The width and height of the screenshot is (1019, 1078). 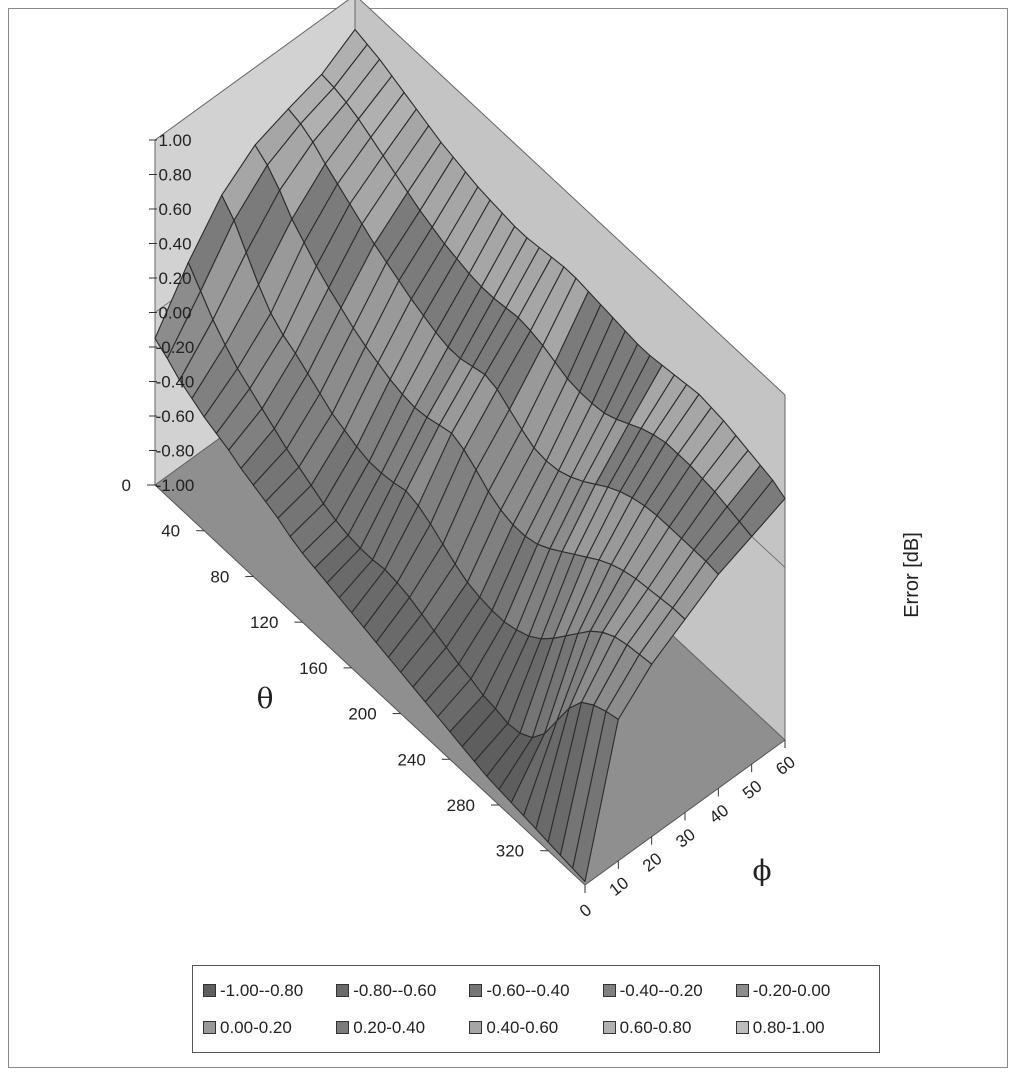 I want to click on legend-label: -0.60--0.40, so click(x=528, y=990).